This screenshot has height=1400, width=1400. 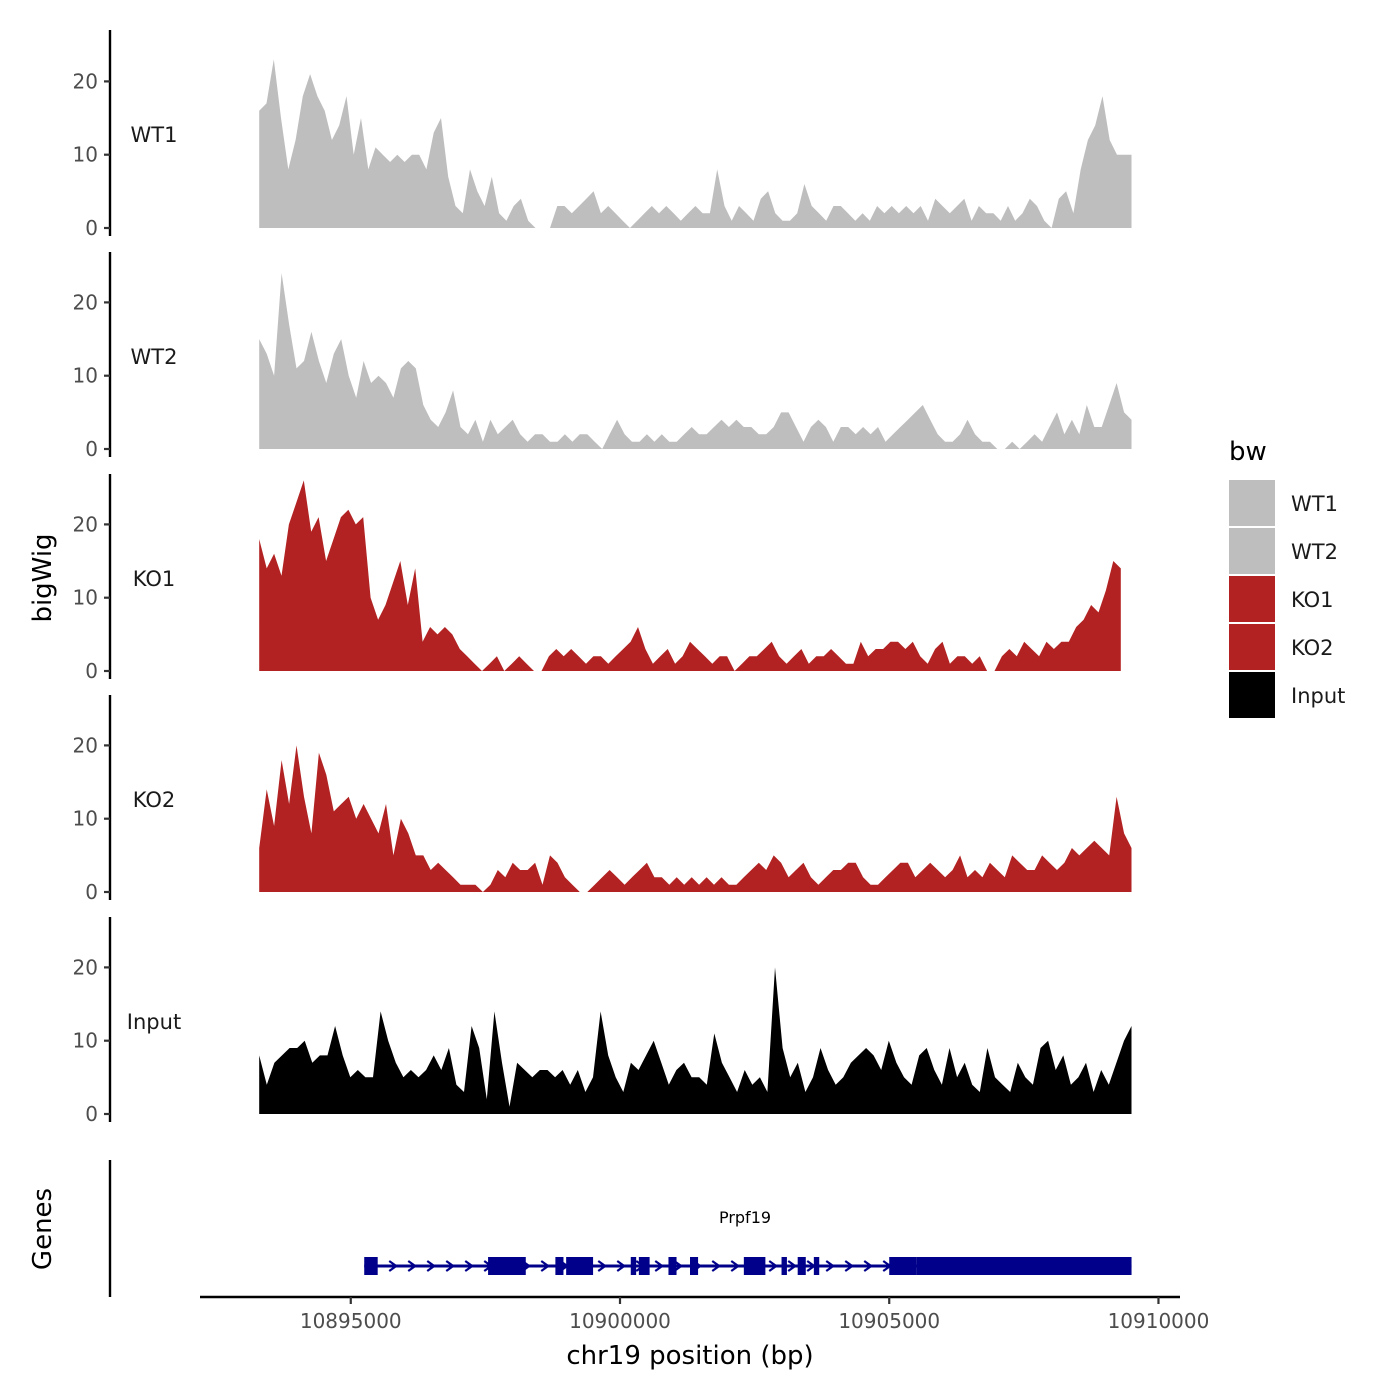 What do you see at coordinates (745, 1217) in the screenshot?
I see `gene-label: Prpf19` at bounding box center [745, 1217].